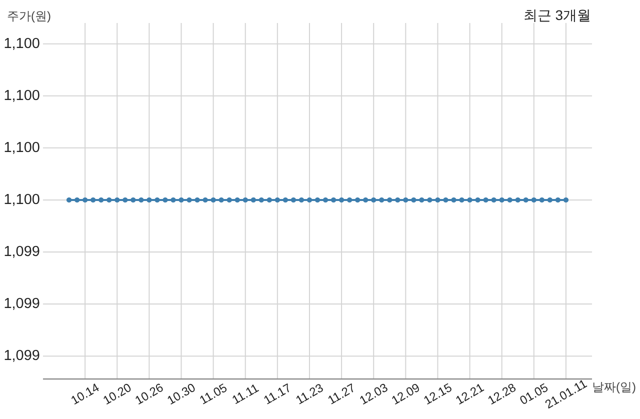 The width and height of the screenshot is (640, 419). I want to click on y-axis-title: 주가(원), so click(29, 16).